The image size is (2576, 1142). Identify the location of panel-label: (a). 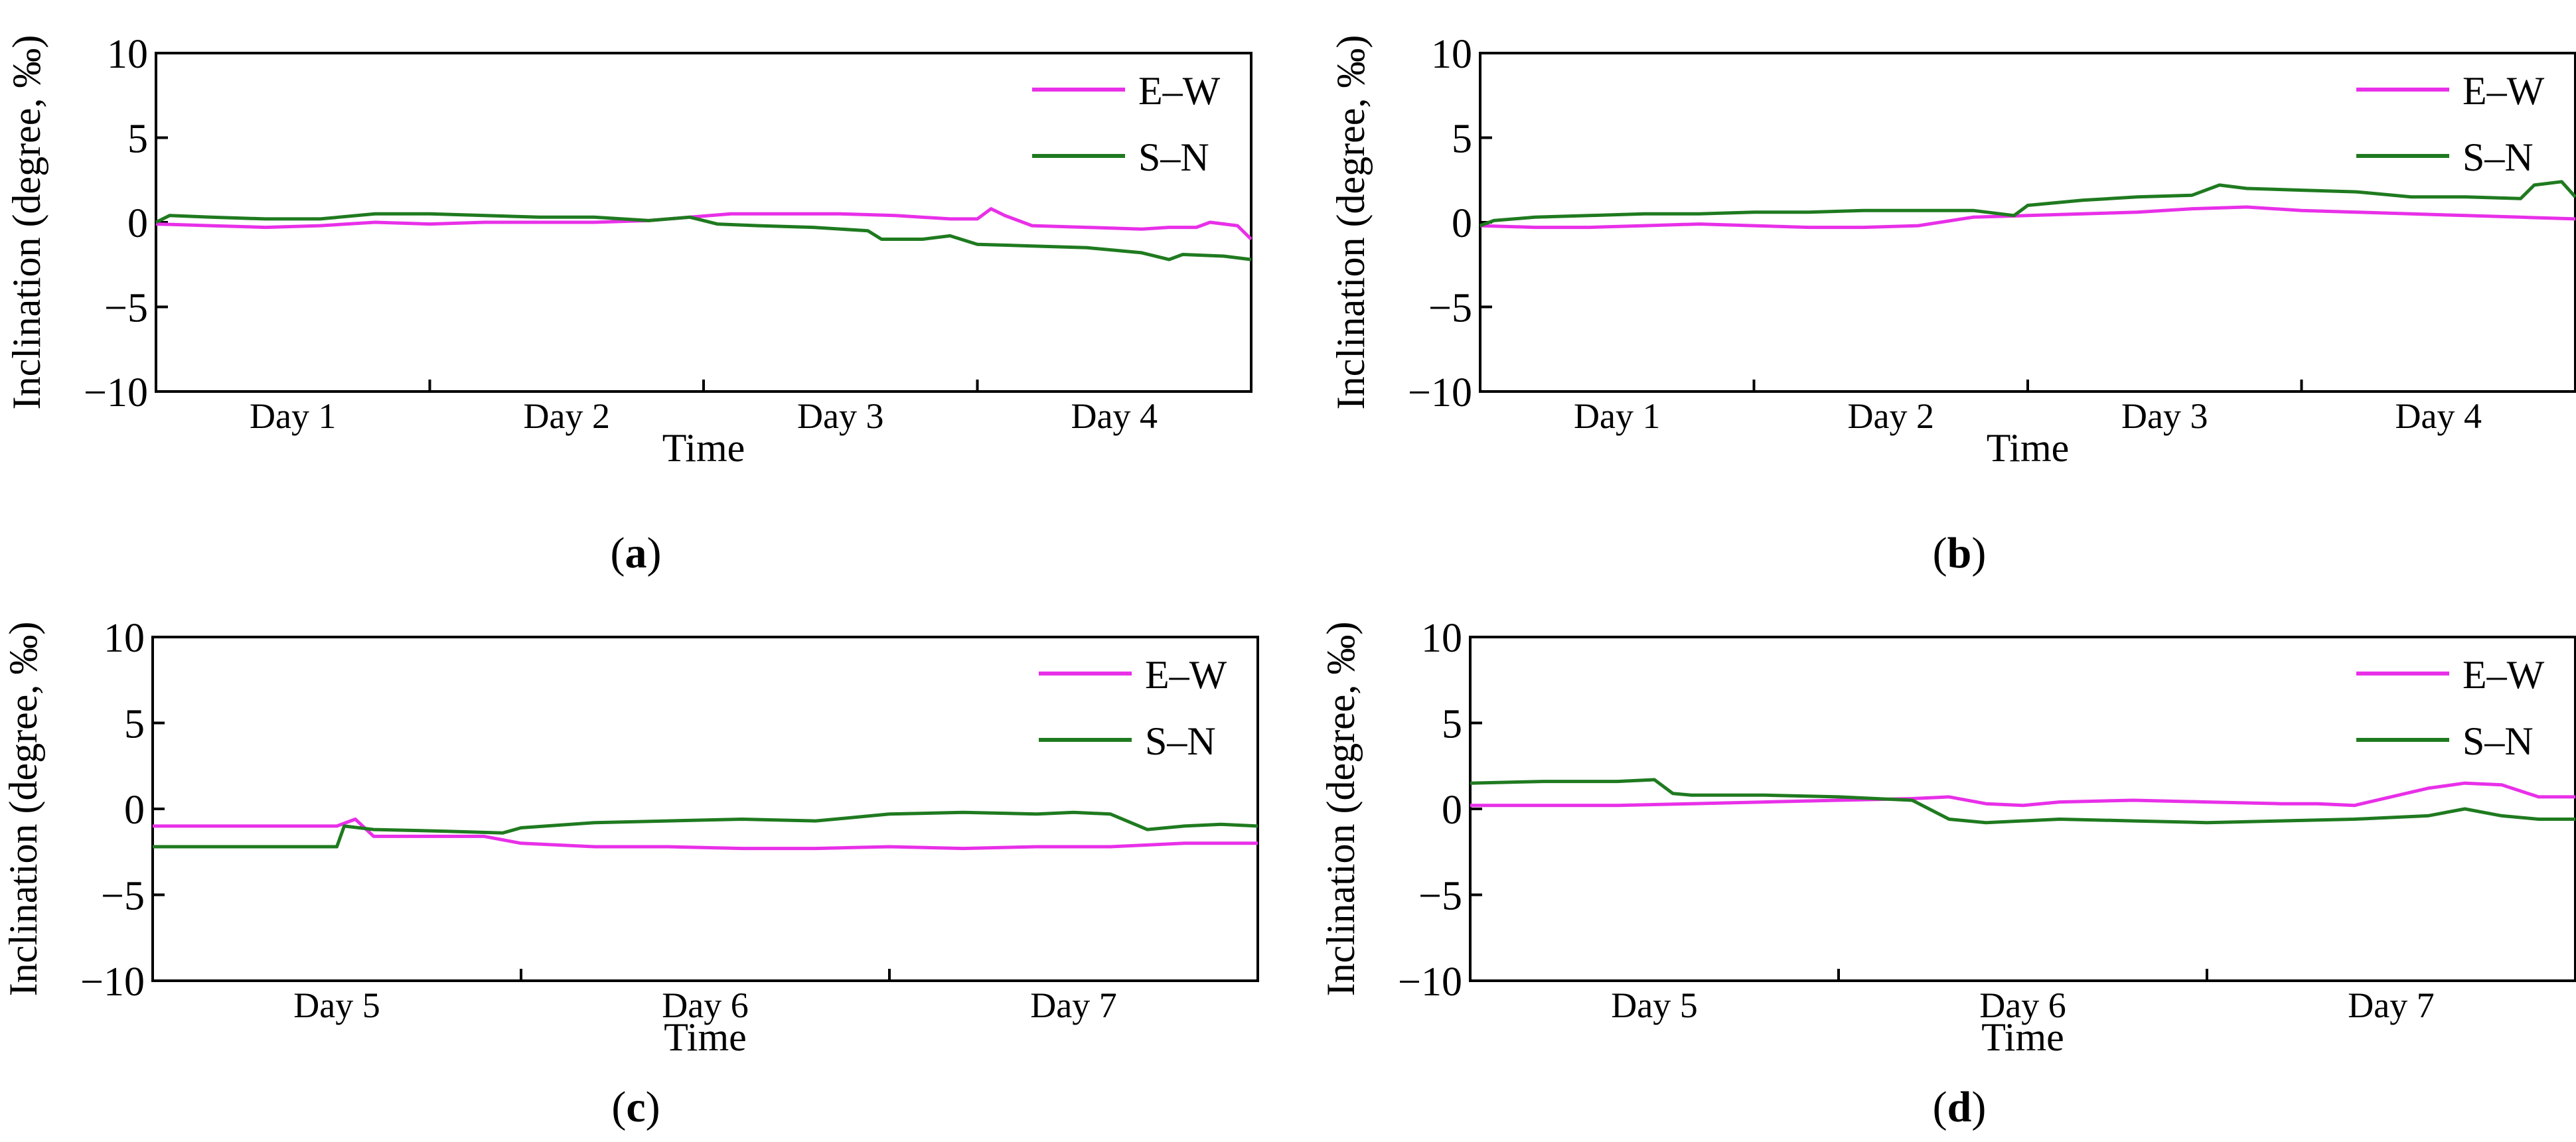
(636, 553).